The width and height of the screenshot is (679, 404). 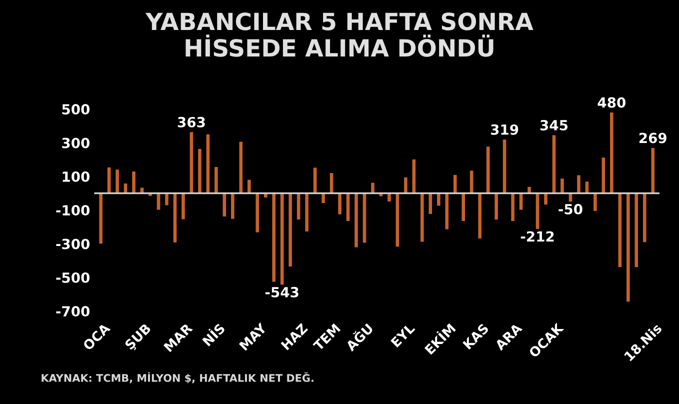 What do you see at coordinates (73, 311) in the screenshot?
I see `y-tick-label: -700` at bounding box center [73, 311].